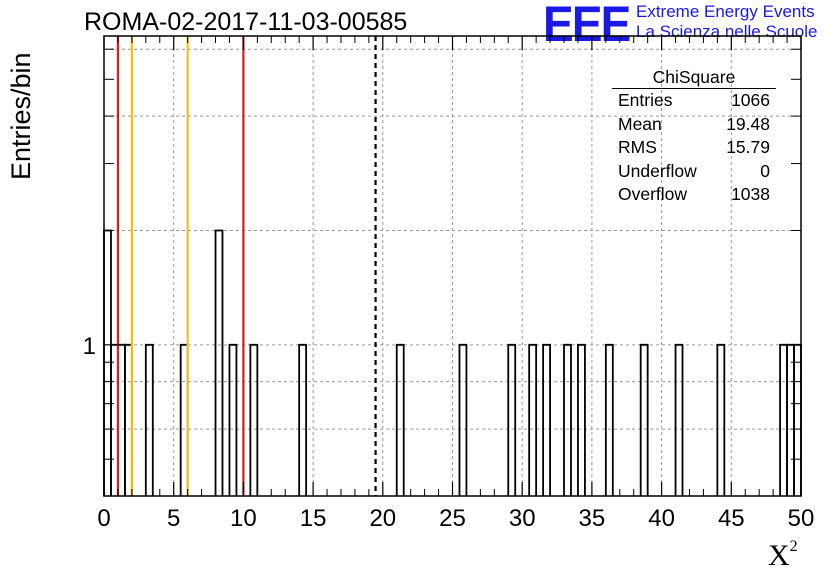 This screenshot has width=836, height=573. What do you see at coordinates (592, 518) in the screenshot?
I see `x-tick-label: 35` at bounding box center [592, 518].